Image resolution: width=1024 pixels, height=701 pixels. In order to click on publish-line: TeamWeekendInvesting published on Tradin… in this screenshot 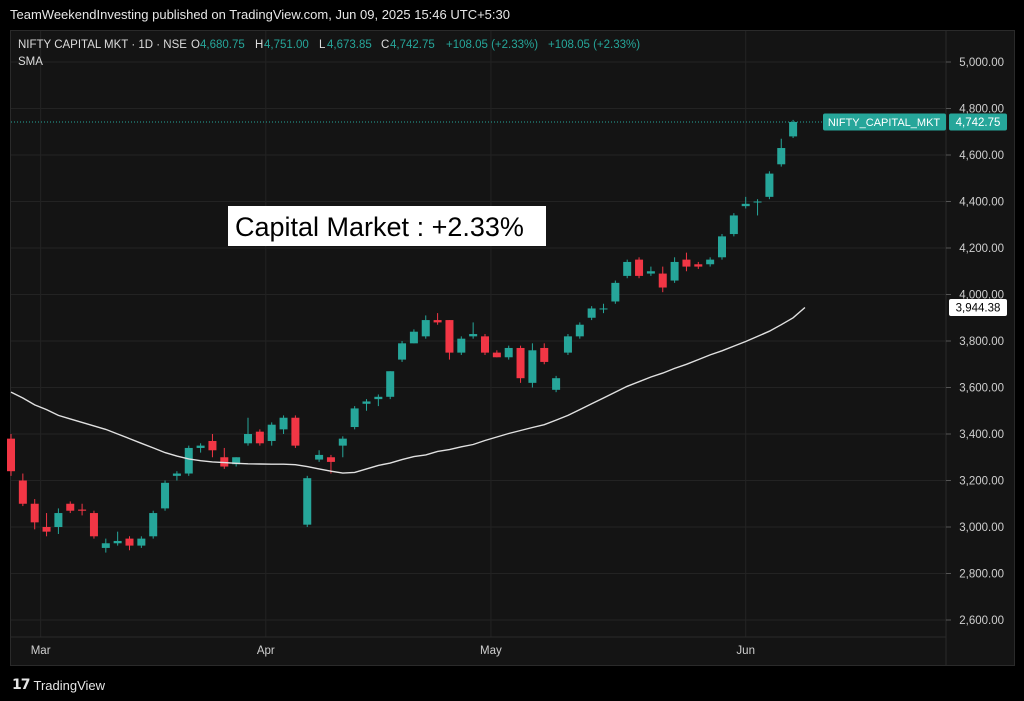, I will do `click(260, 14)`.